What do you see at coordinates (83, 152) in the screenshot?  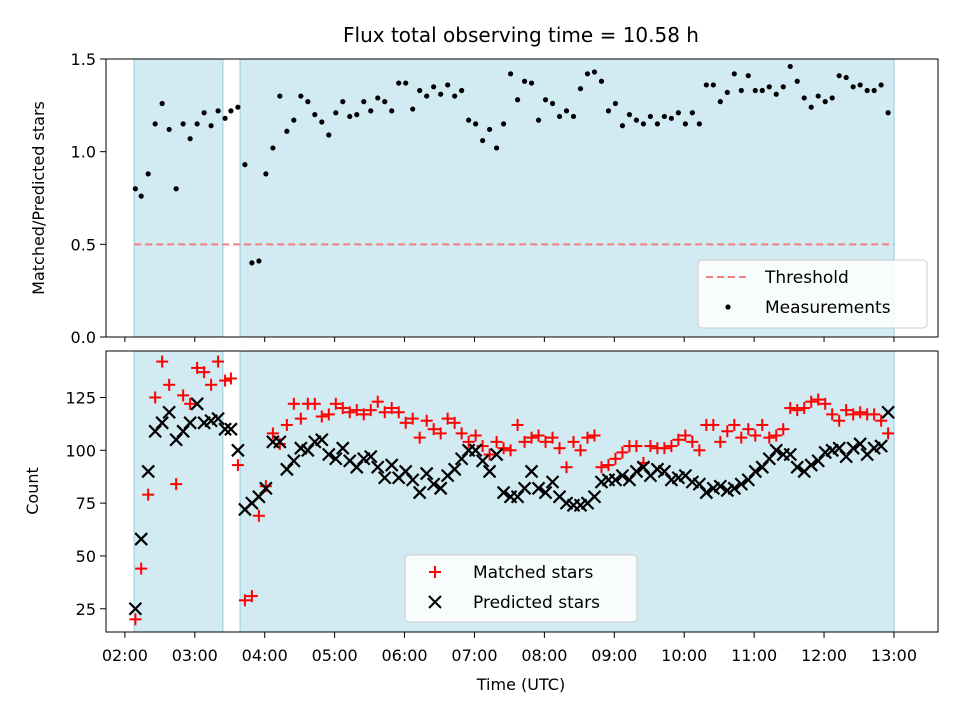 I see `y-tick-label: 1.0` at bounding box center [83, 152].